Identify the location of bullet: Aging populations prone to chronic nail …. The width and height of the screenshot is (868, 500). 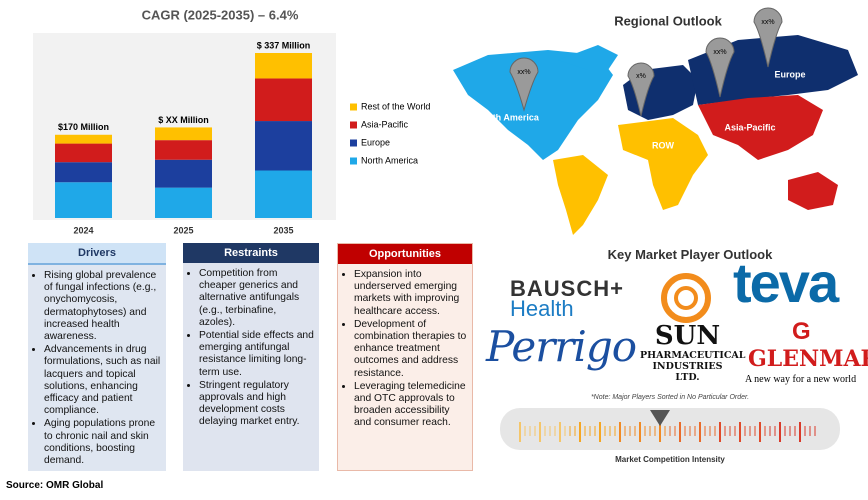
(103, 442).